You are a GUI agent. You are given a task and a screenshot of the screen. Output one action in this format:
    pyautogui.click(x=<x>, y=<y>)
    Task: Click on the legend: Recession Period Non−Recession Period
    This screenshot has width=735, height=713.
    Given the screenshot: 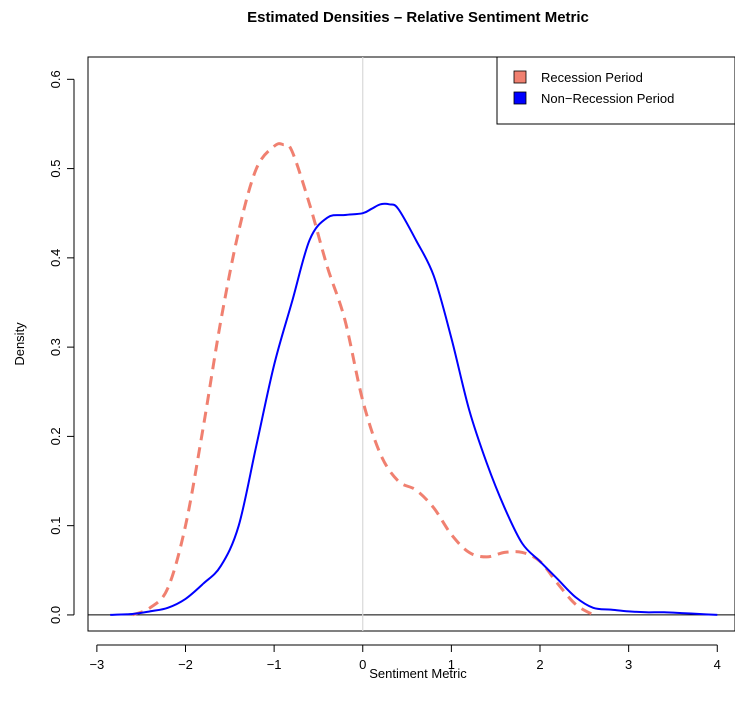 What is the action you would take?
    pyautogui.click(x=615, y=90)
    